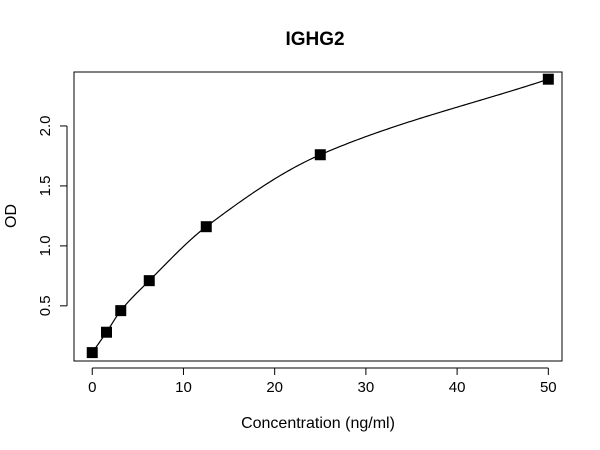 This screenshot has height=450, width=600. Describe the element at coordinates (318, 423) in the screenshot. I see `x-axis-label: Concentration (ng/ml)` at that location.